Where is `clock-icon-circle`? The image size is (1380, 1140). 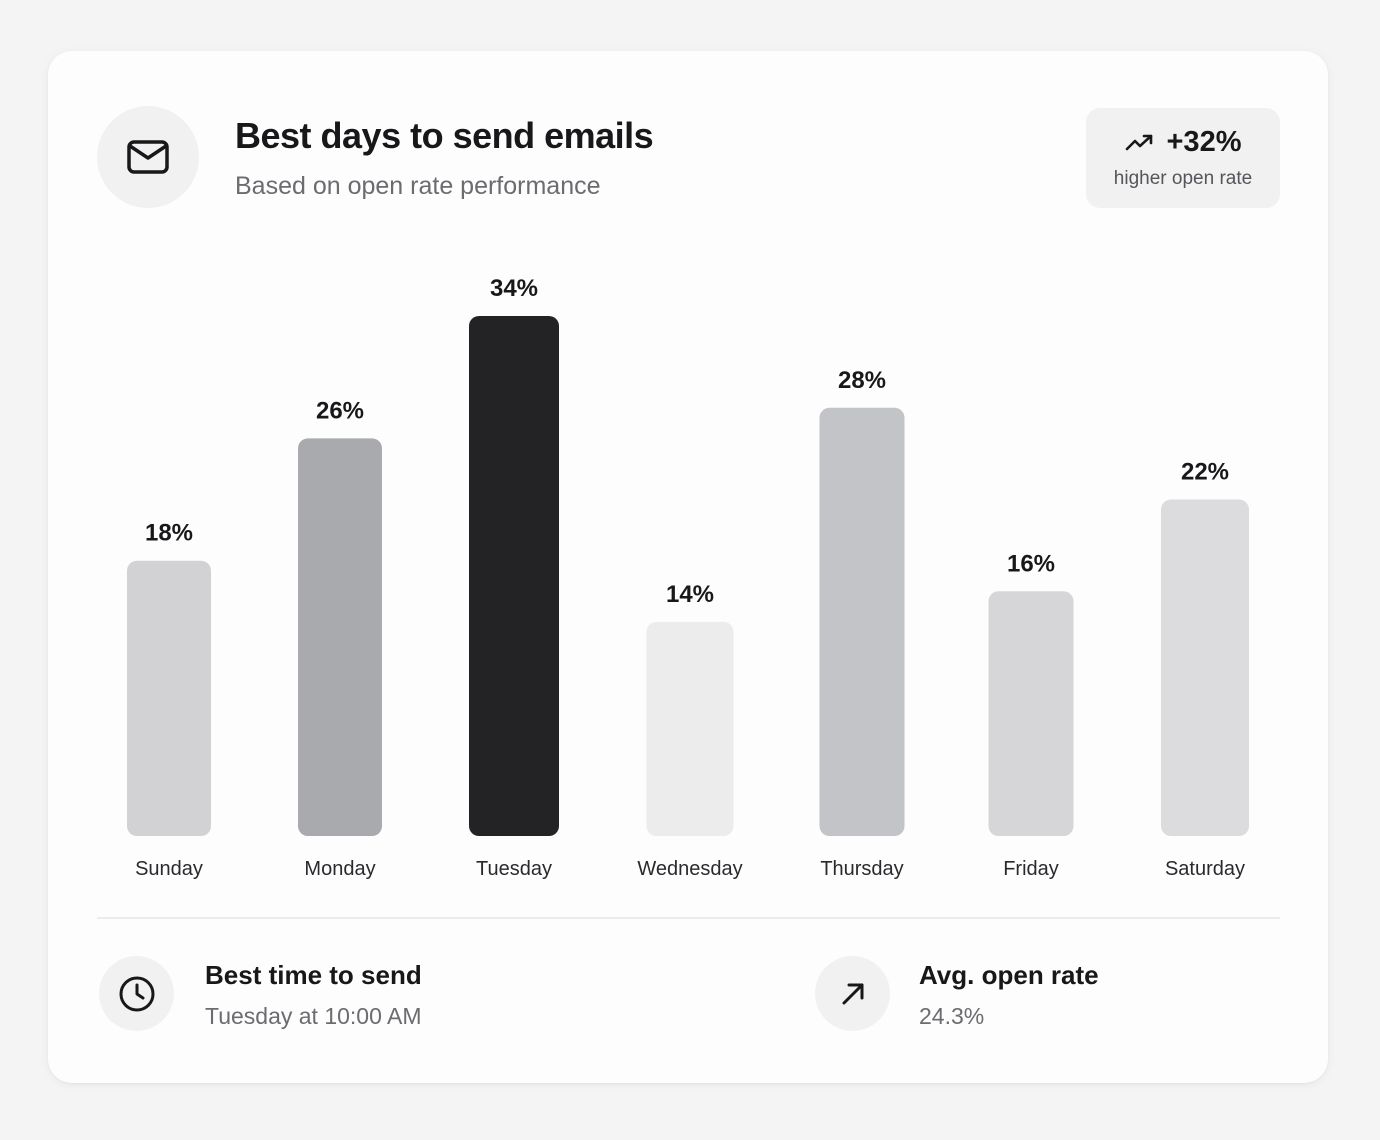 clock-icon-circle is located at coordinates (136, 993).